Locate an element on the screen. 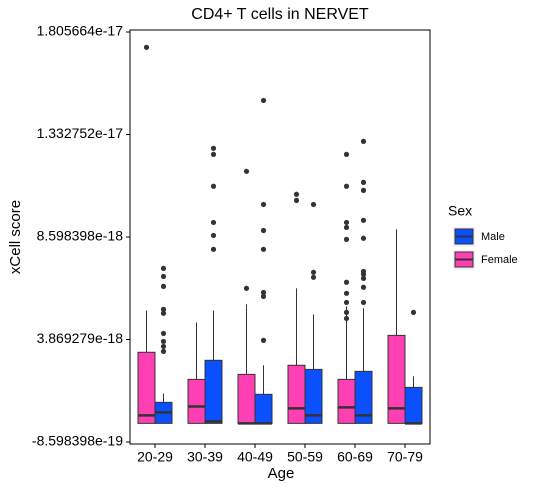 Image resolution: width=536 pixels, height=489 pixels. x-tick-label: 60-69 is located at coordinates (355, 457).